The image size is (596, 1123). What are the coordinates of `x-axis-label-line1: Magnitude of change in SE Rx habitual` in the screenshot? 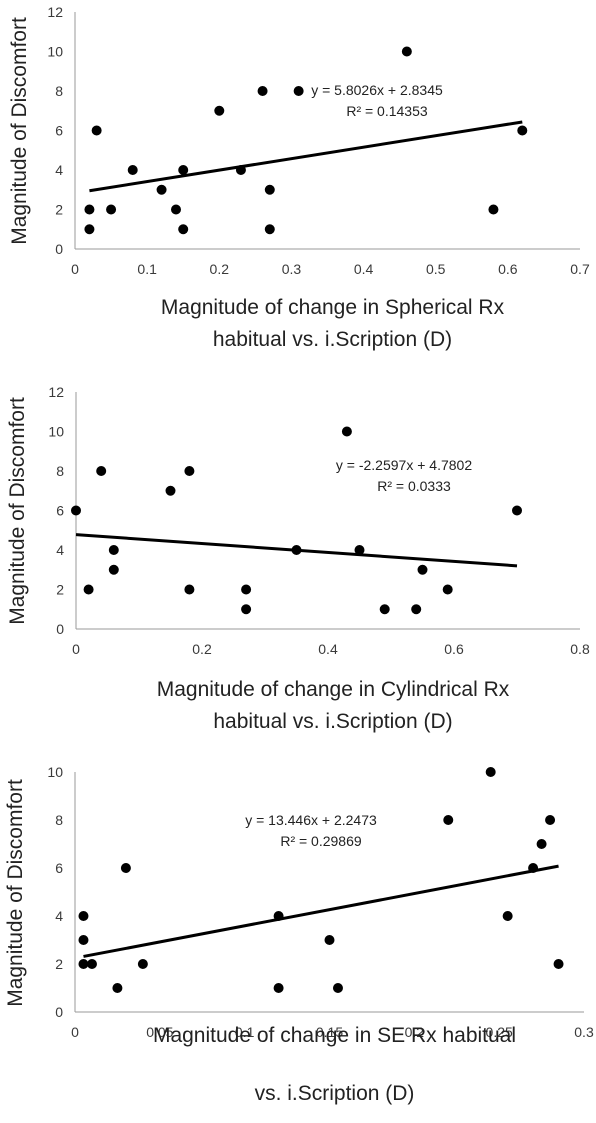 It's located at (334, 1035).